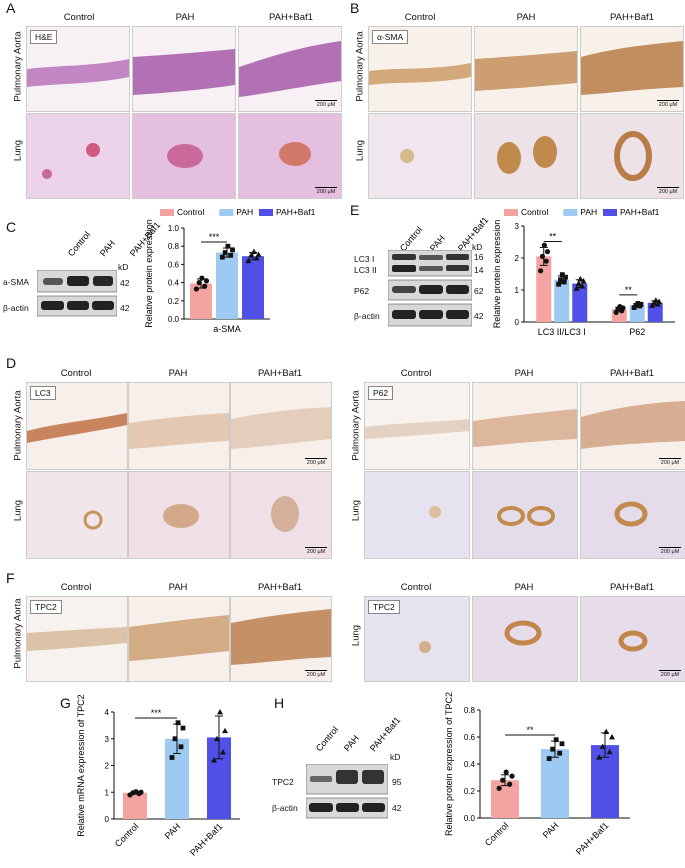  Describe the element at coordinates (356, 635) in the screenshot. I see `row-label-lung: Lung` at that location.